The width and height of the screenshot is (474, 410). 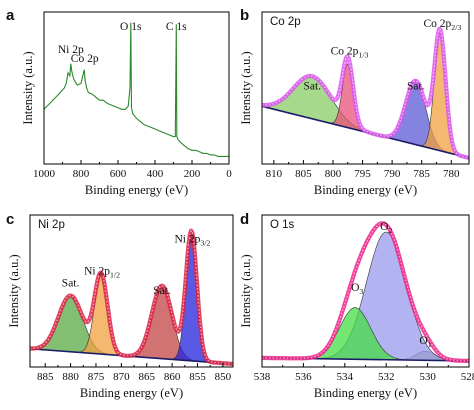 What do you see at coordinates (350, 53) in the screenshot?
I see `peak-label: Co 2p1/3` at bounding box center [350, 53].